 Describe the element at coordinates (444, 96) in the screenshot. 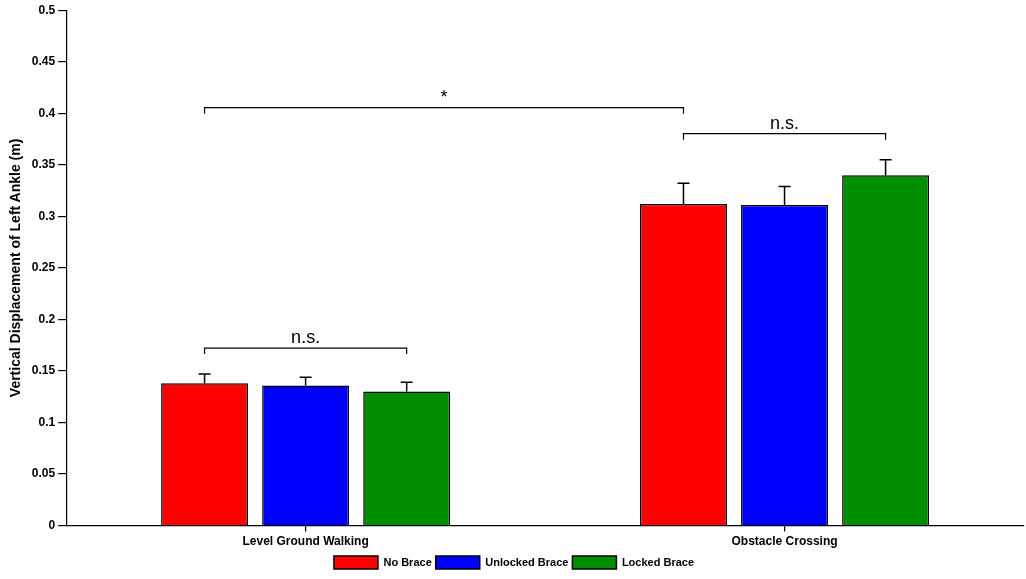

I see `annotation: *` at that location.